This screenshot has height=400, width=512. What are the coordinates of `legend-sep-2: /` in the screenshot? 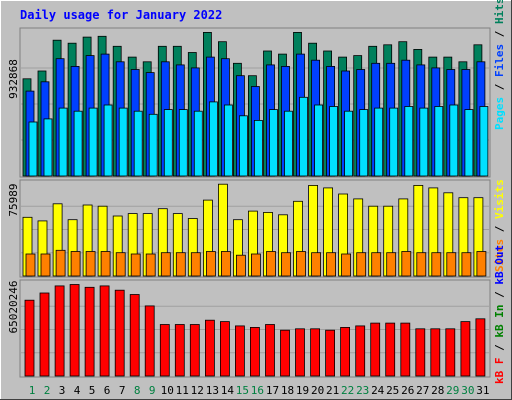 It's located at (499, 33).